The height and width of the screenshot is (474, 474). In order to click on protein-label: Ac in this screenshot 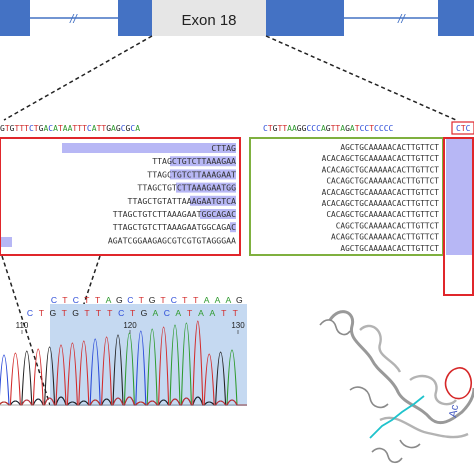, I will do `click(454, 410)`.